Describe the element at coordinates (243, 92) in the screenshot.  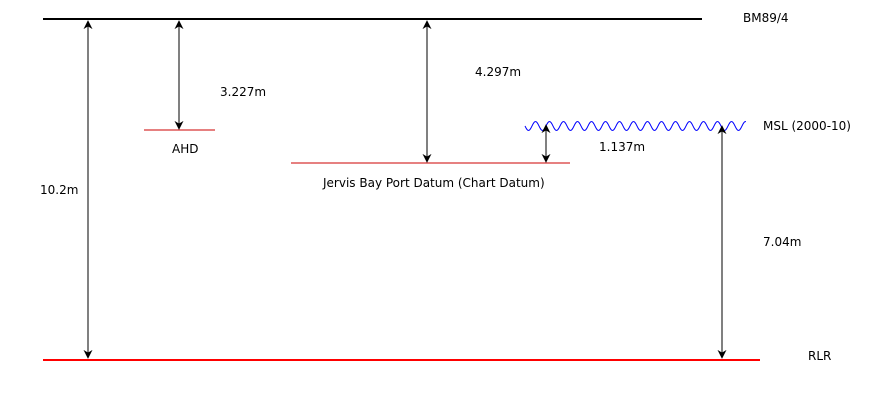
I see `bm-to-ahd-value: 3.227m` at that location.